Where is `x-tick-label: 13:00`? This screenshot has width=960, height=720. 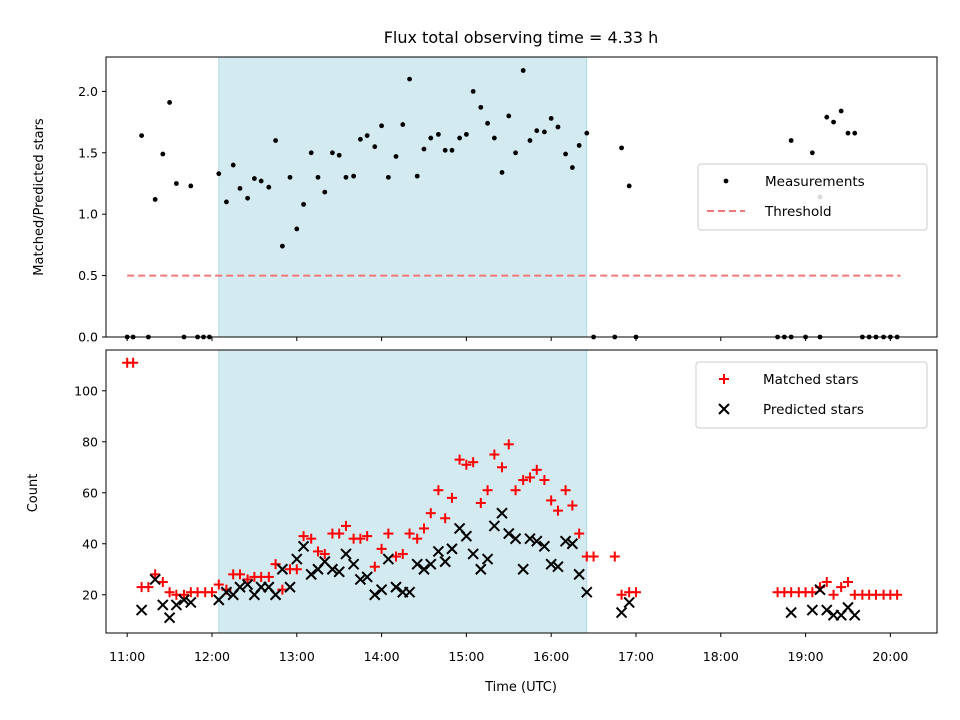 x-tick-label: 13:00 is located at coordinates (297, 656).